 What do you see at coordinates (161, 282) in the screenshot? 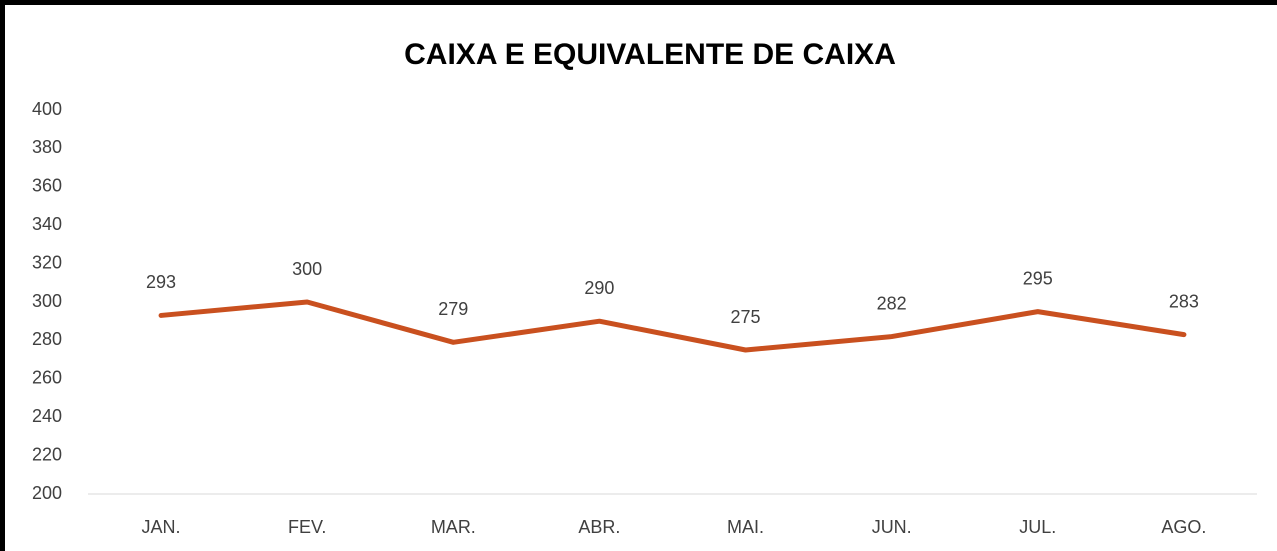
I see `data-label: 293` at bounding box center [161, 282].